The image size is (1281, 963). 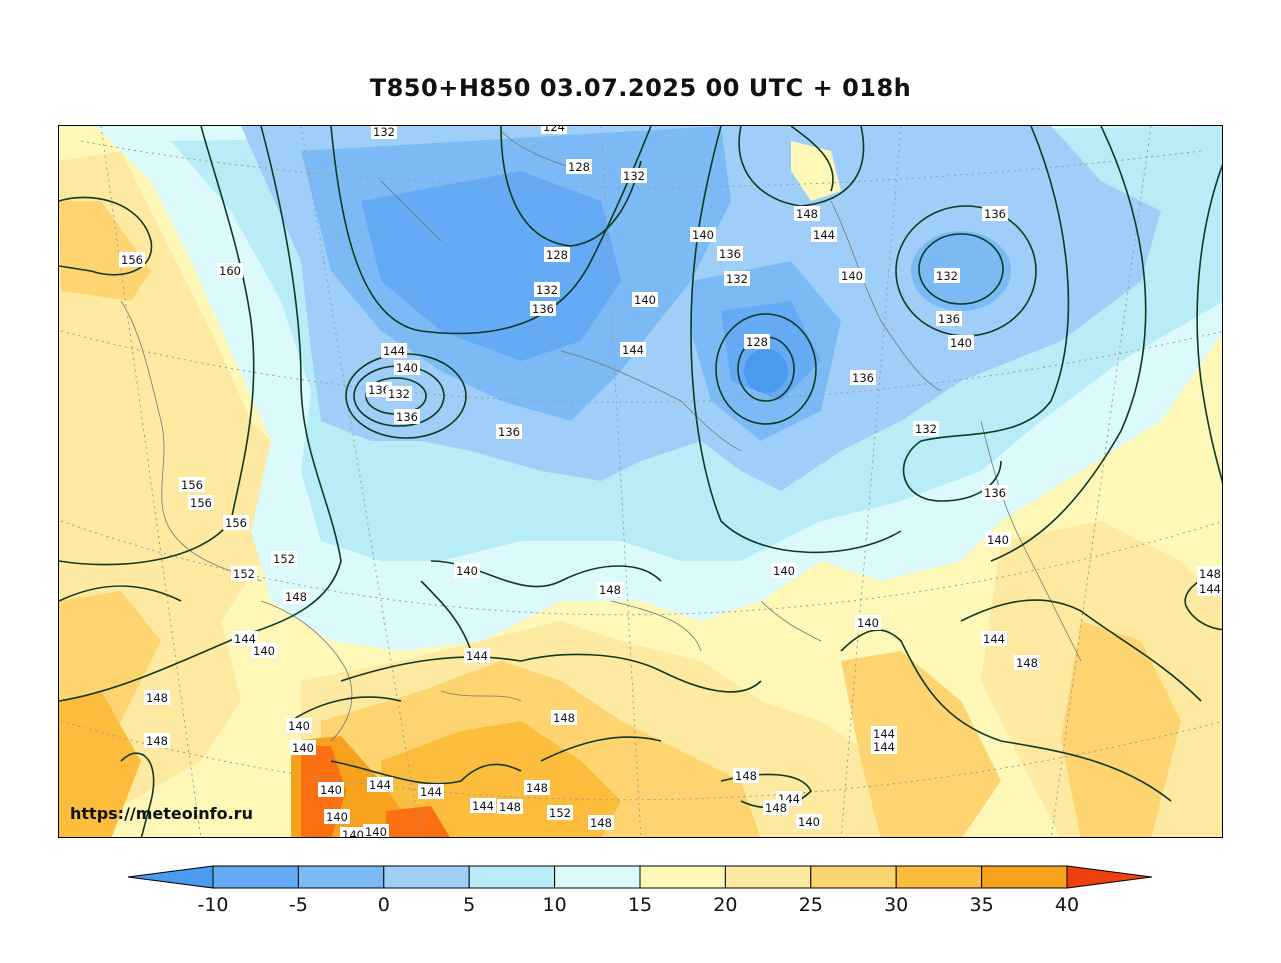 I want to click on contour-label-text: 152, so click(x=560, y=813).